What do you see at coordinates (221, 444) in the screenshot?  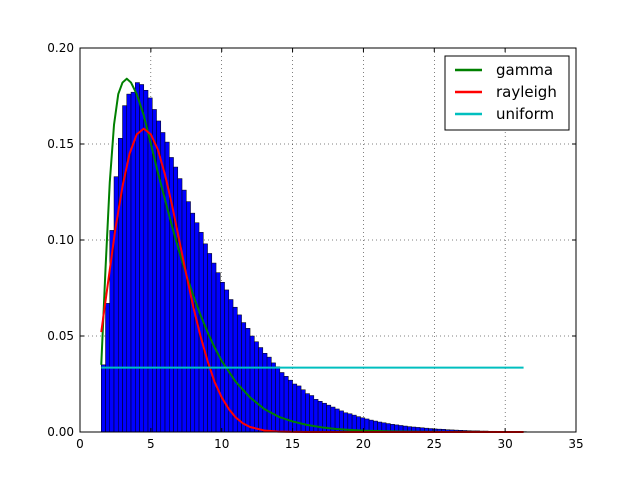 I see `x-tick-label: 10` at bounding box center [221, 444].